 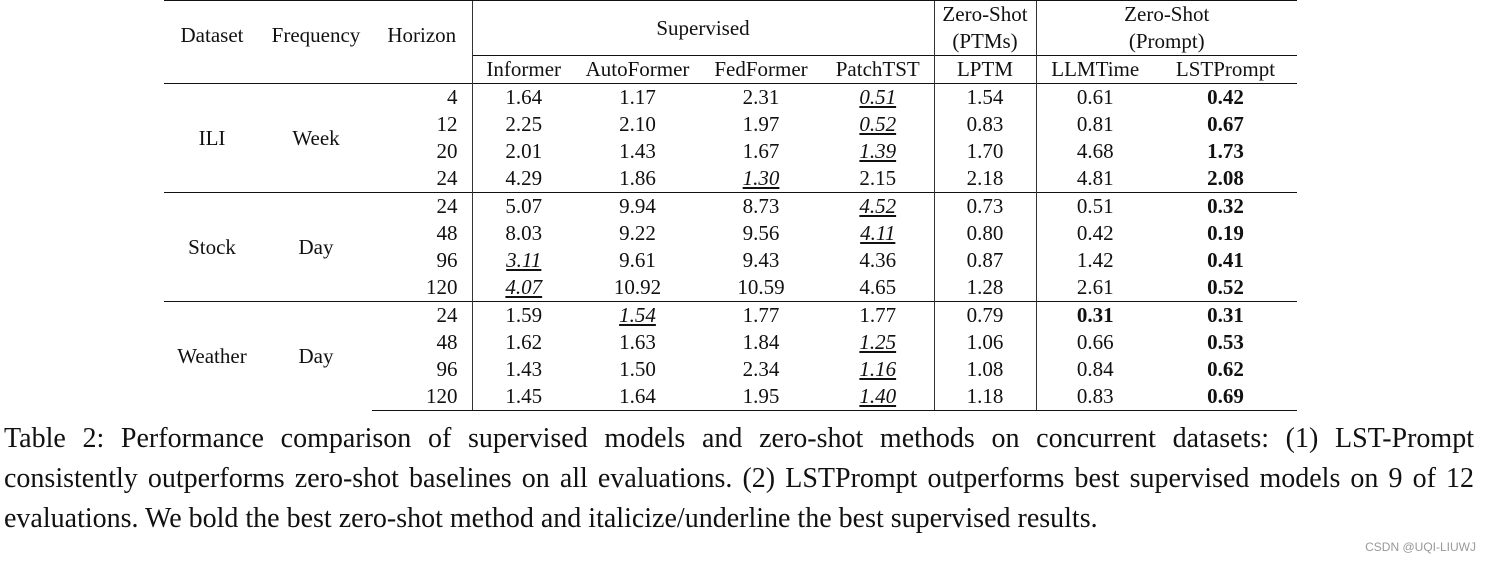 What do you see at coordinates (447, 151) in the screenshot?
I see `horizon-cell: 20` at bounding box center [447, 151].